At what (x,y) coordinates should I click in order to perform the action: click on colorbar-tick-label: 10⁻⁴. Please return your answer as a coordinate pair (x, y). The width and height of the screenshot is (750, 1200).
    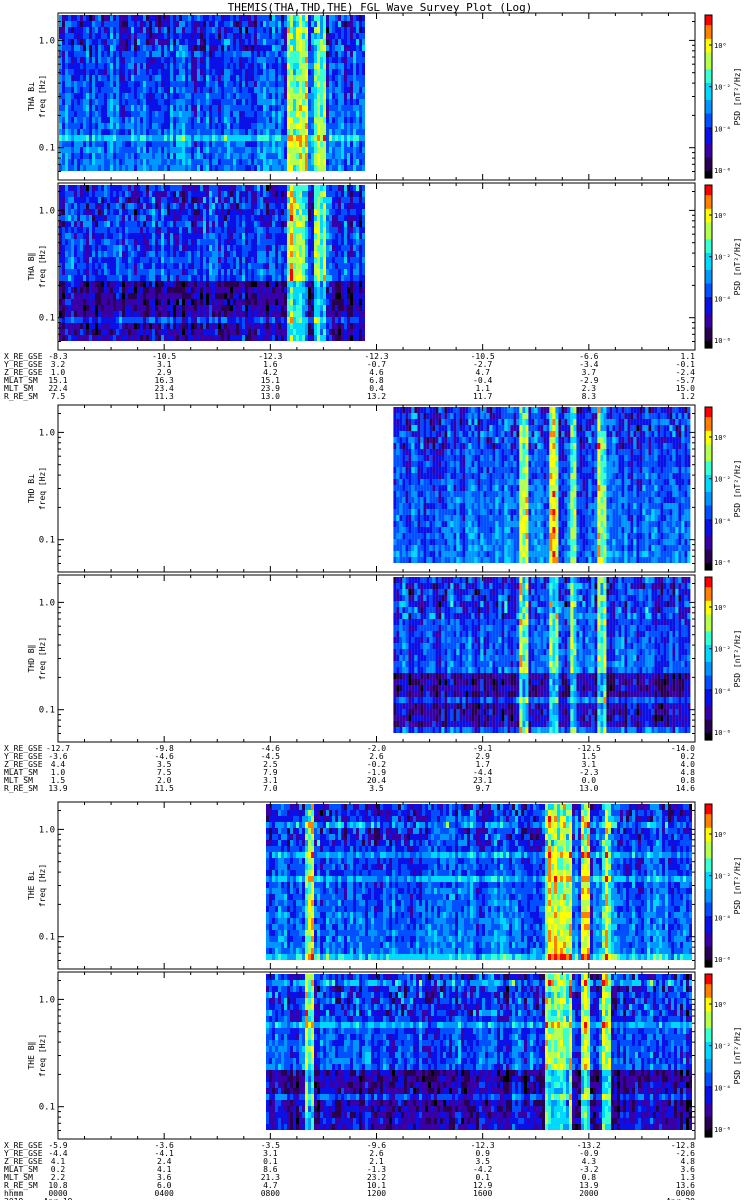
    Looking at the image, I should click on (722, 129).